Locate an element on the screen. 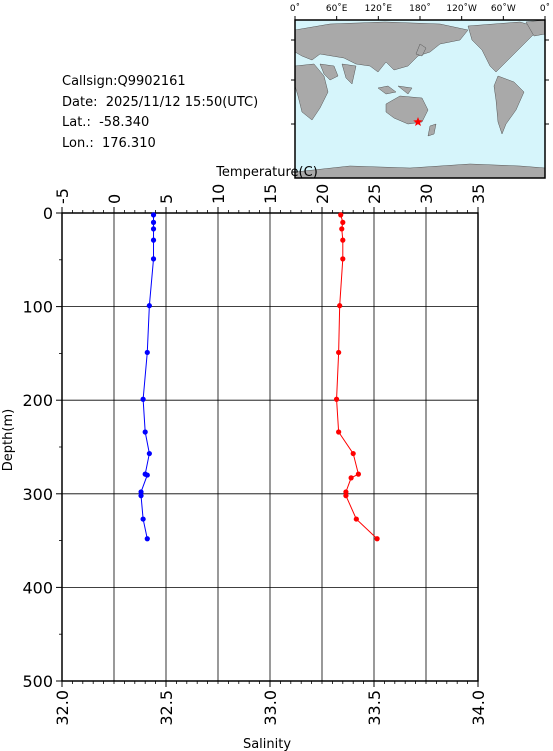  salinity-tick-label: 33.0 is located at coordinates (270, 708).